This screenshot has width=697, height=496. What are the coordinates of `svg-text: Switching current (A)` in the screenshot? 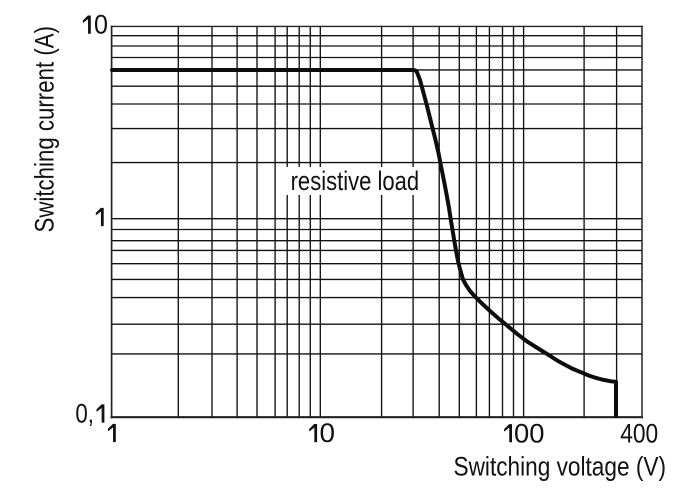 It's located at (45, 129).